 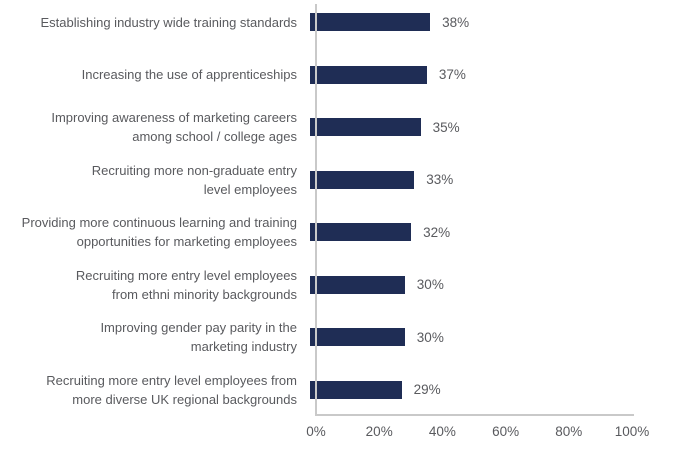 What do you see at coordinates (189, 75) in the screenshot?
I see `category-label: Increasing the use of apprenticeships` at bounding box center [189, 75].